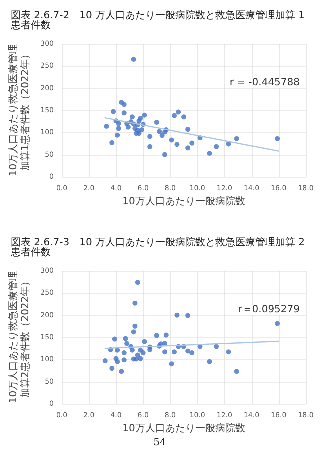 The height and width of the screenshot is (453, 320). What do you see at coordinates (20, 337) in the screenshot?
I see `y-axis-title: 10万人口あたり救急医療管理加算2患者件数（2022年）` at bounding box center [20, 337].